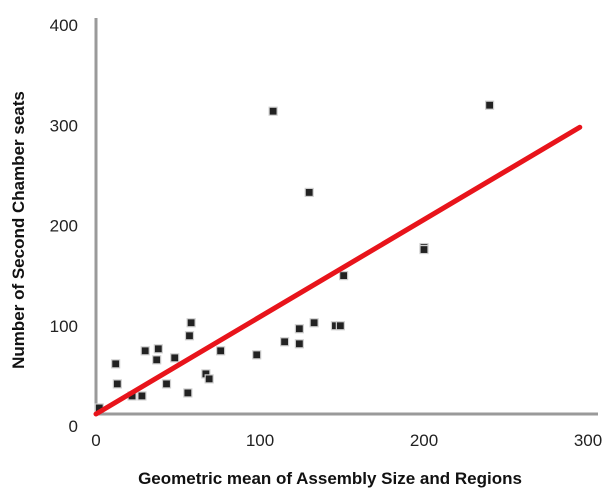 This screenshot has width=608, height=492. I want to click on x-tick-label: 100, so click(260, 440).